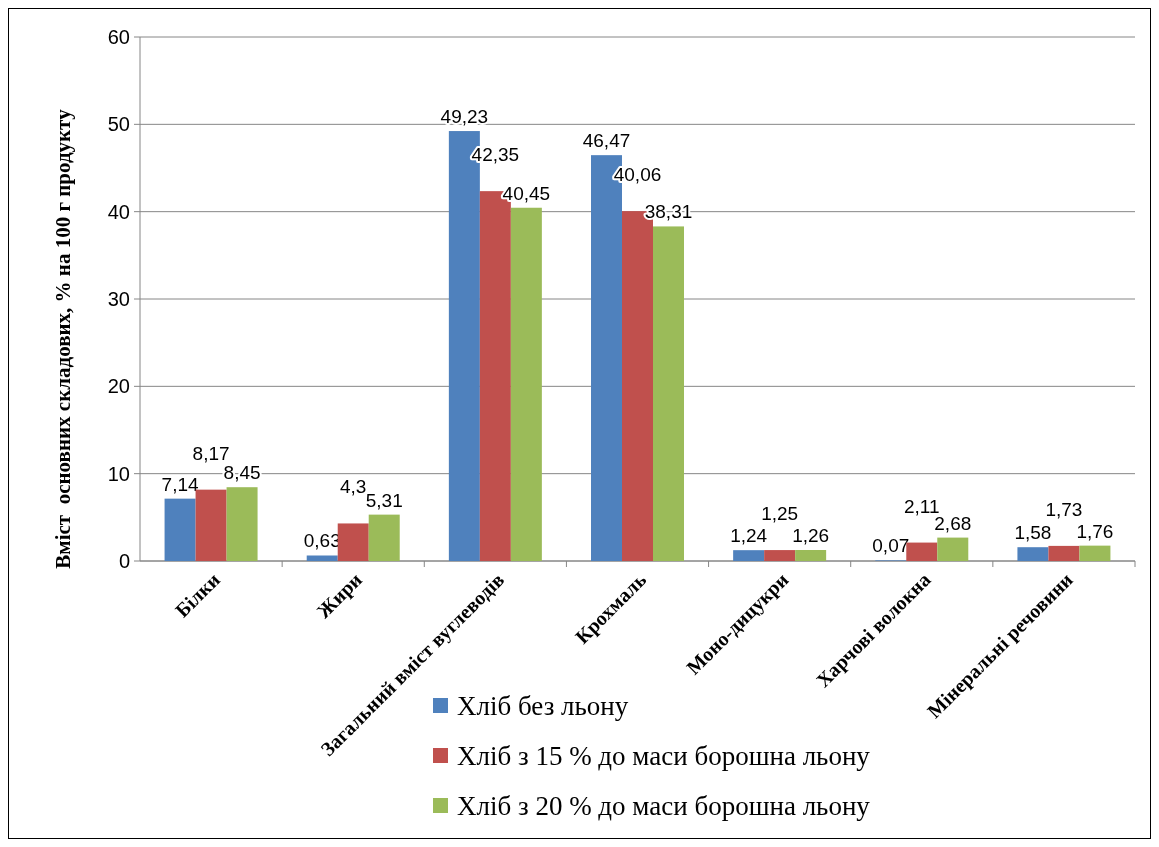  What do you see at coordinates (118, 473) in the screenshot?
I see `y-tick-label: 10` at bounding box center [118, 473].